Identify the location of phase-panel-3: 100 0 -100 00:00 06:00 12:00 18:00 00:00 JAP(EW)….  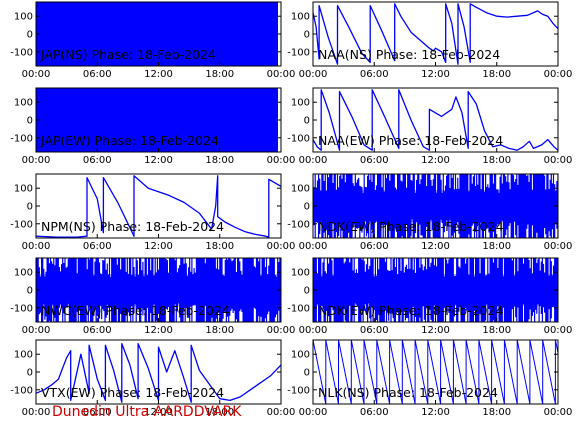
(153, 126).